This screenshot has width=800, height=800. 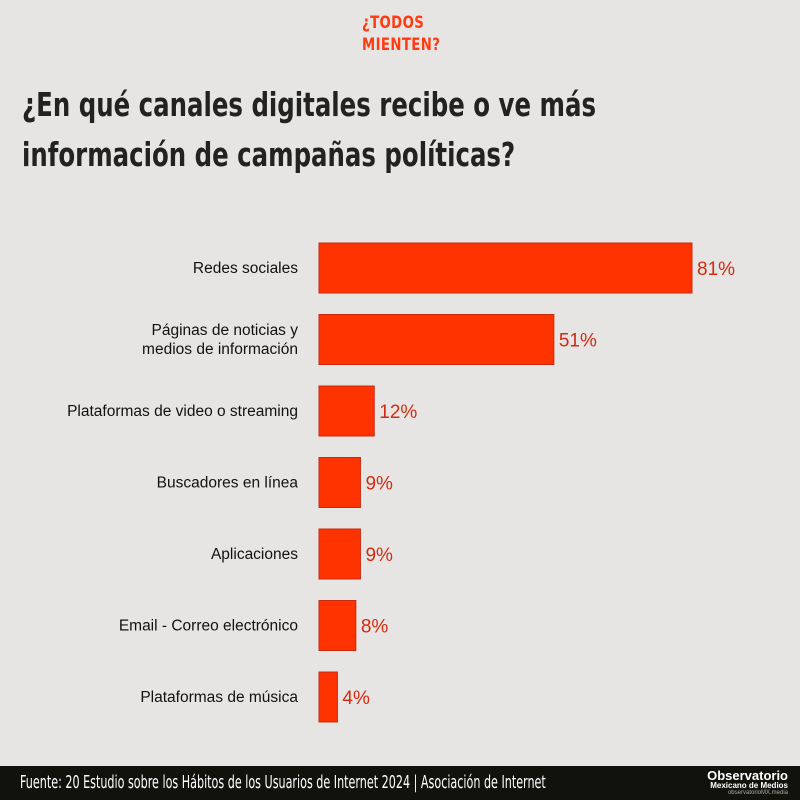 I want to click on value-label: 12%, so click(x=398, y=412).